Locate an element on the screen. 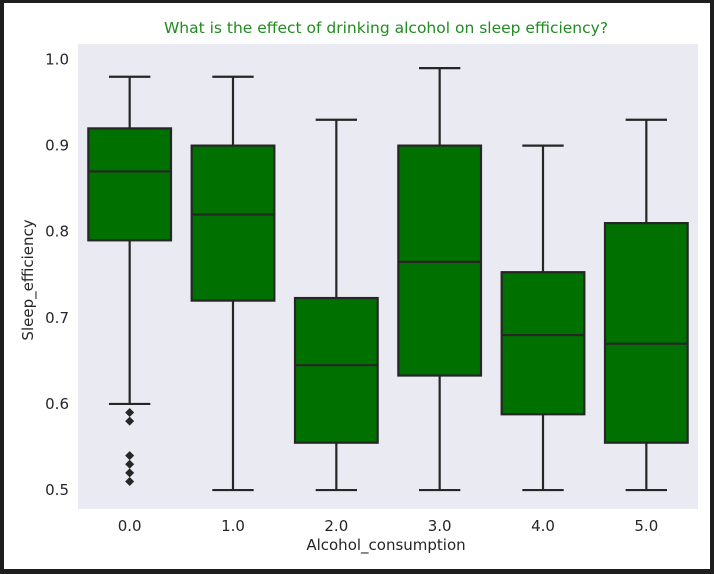  y-axis-label: Sleep_efficiency is located at coordinates (28, 279).